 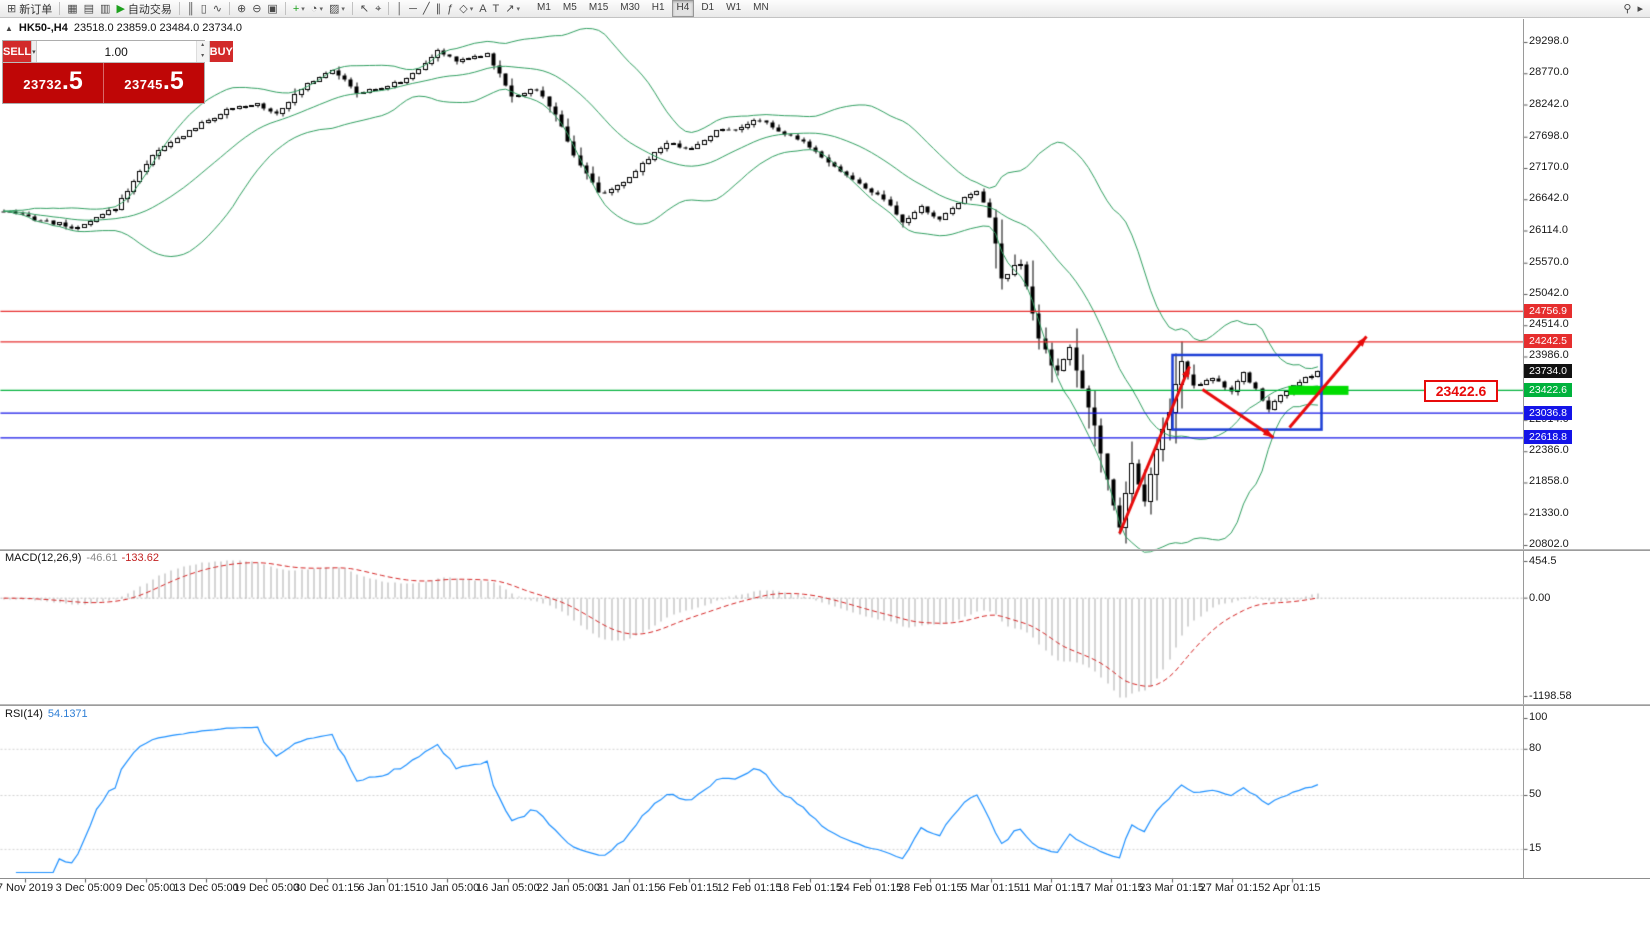 I want to click on time-axis-label: 30 Dec 01:15, so click(x=327, y=888).